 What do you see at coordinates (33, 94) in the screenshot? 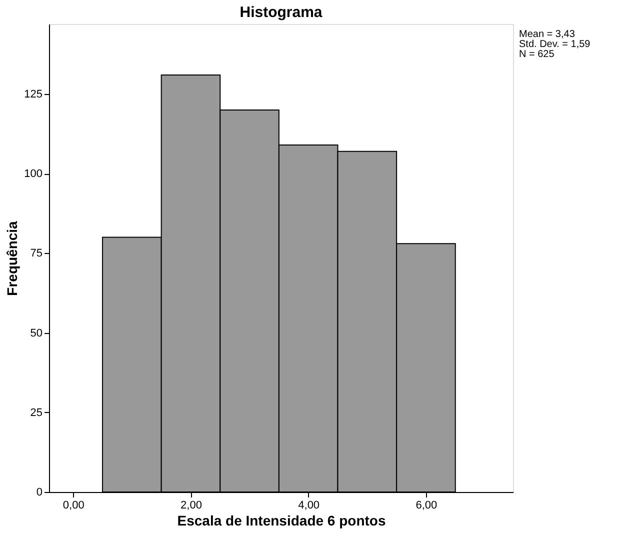
I see `y-tick-label: 125` at bounding box center [33, 94].